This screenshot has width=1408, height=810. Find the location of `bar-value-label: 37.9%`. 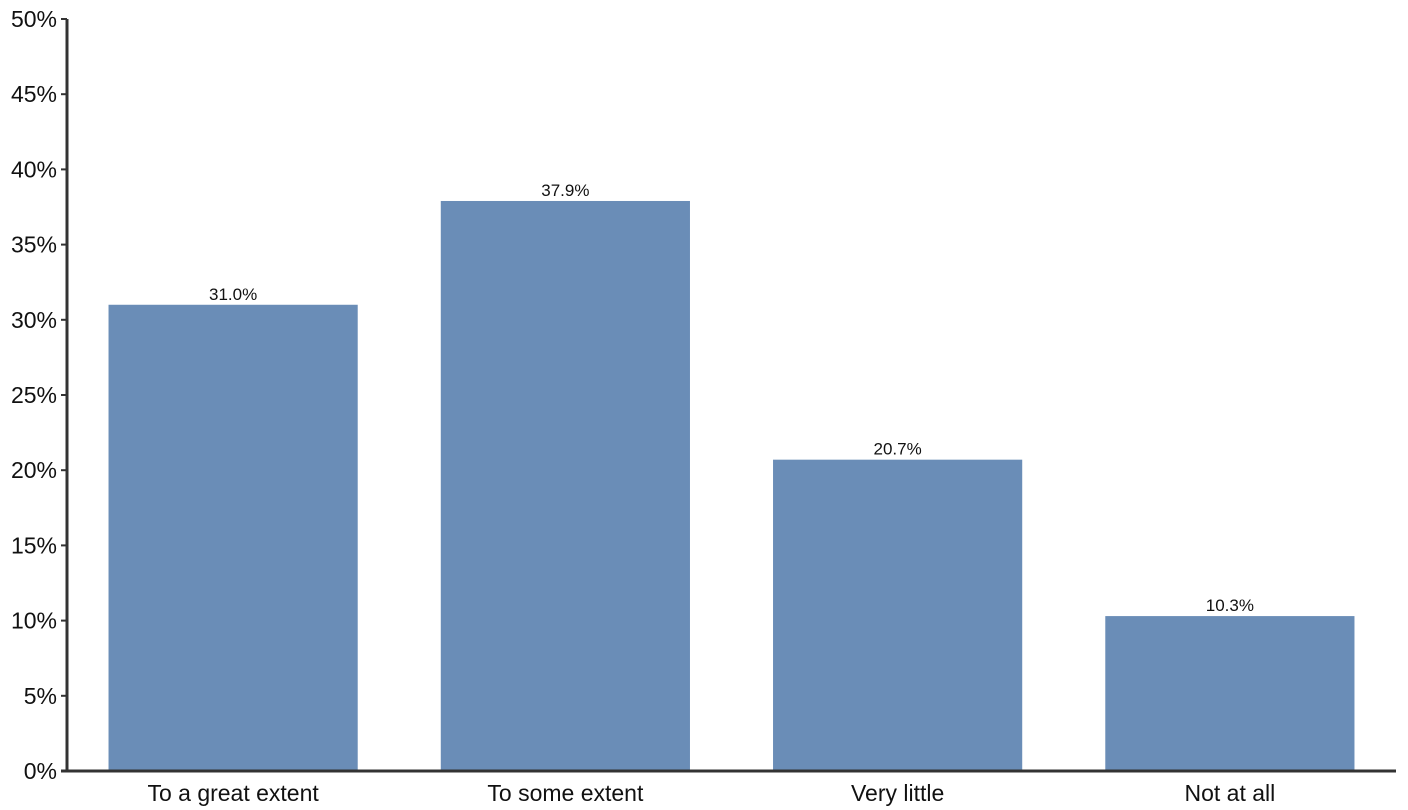

bar-value-label: 37.9% is located at coordinates (565, 190).